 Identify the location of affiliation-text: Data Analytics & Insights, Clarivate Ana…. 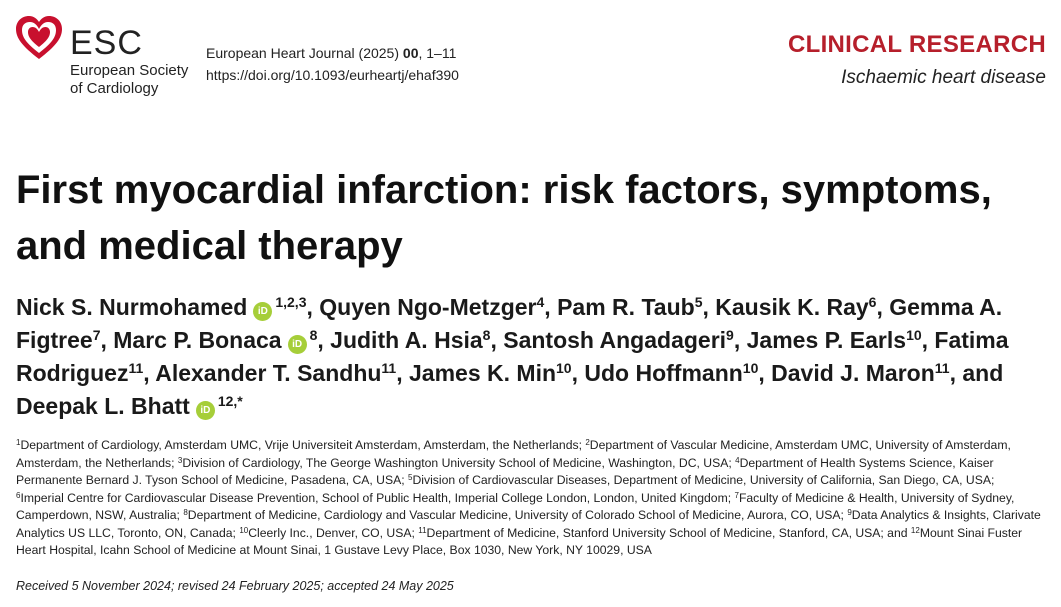
(528, 524).